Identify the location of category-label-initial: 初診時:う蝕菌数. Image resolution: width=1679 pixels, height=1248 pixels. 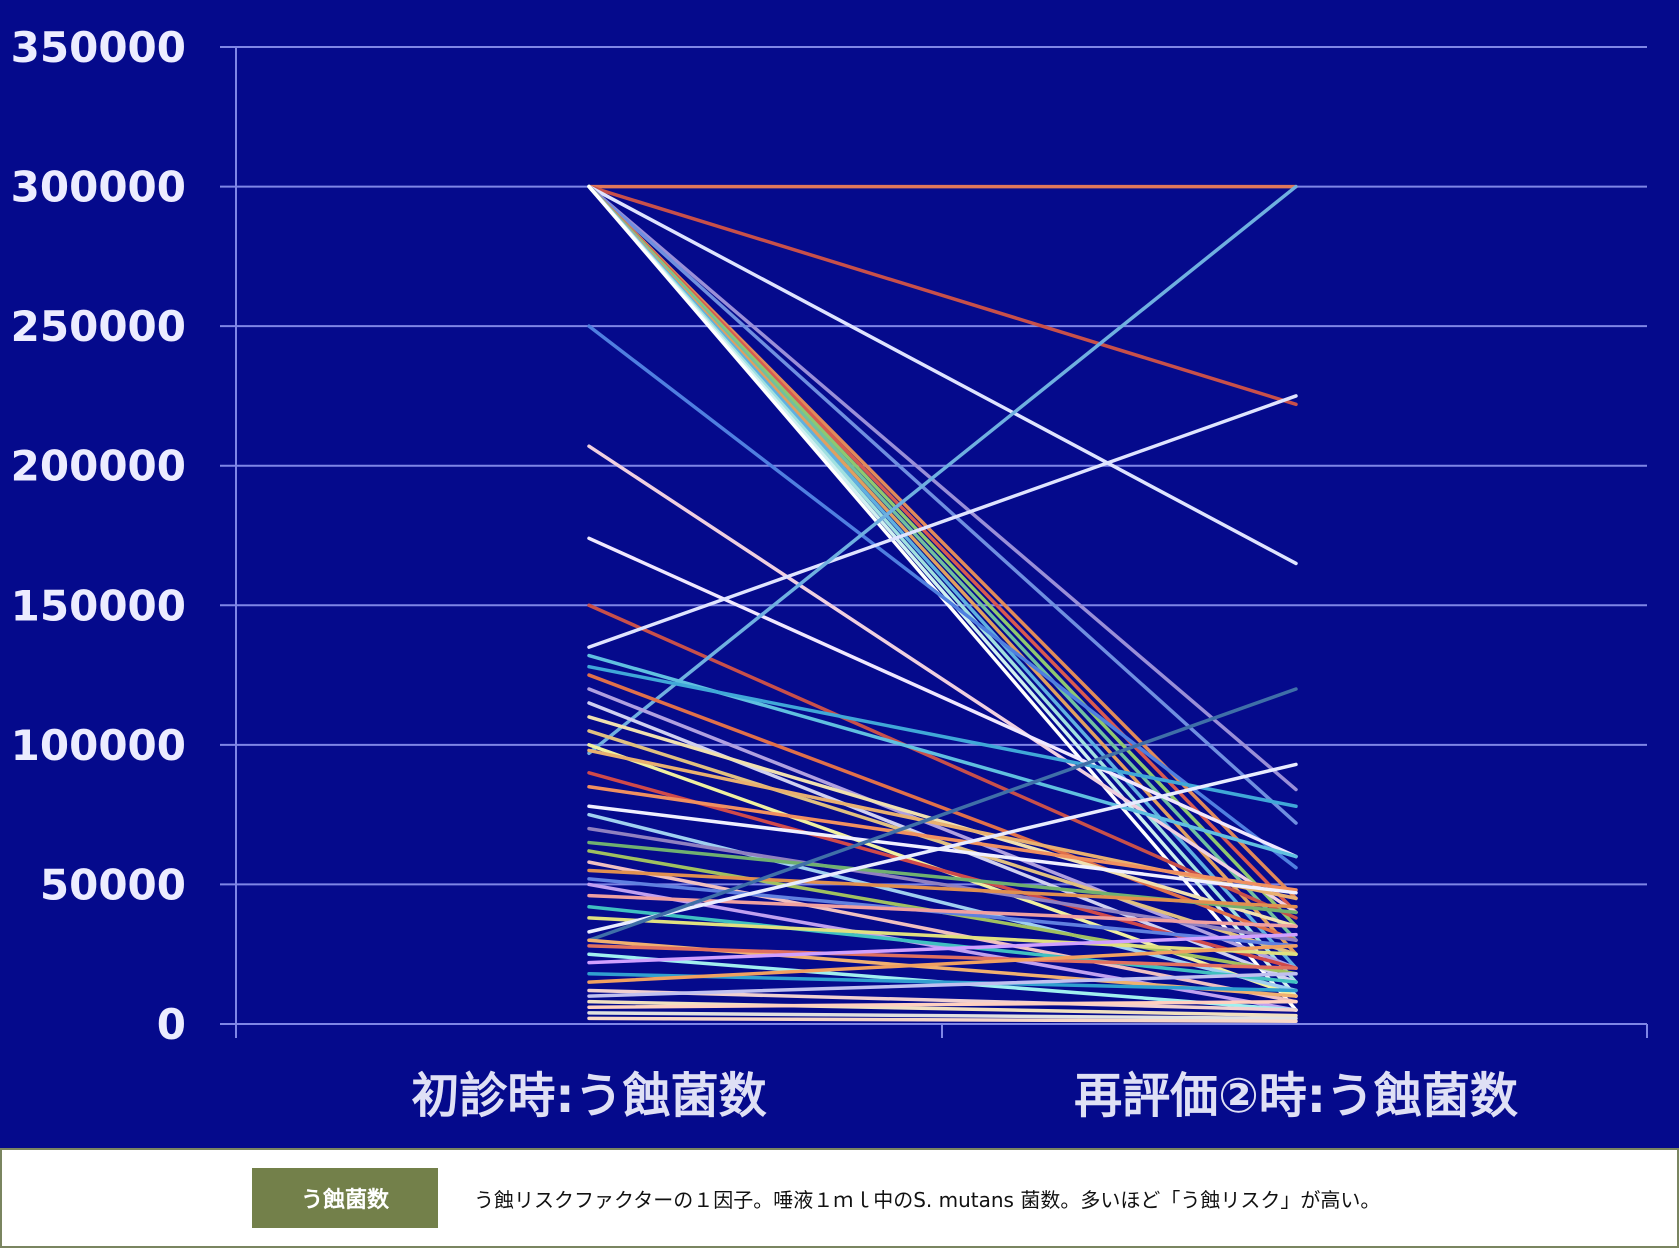
(588, 1096).